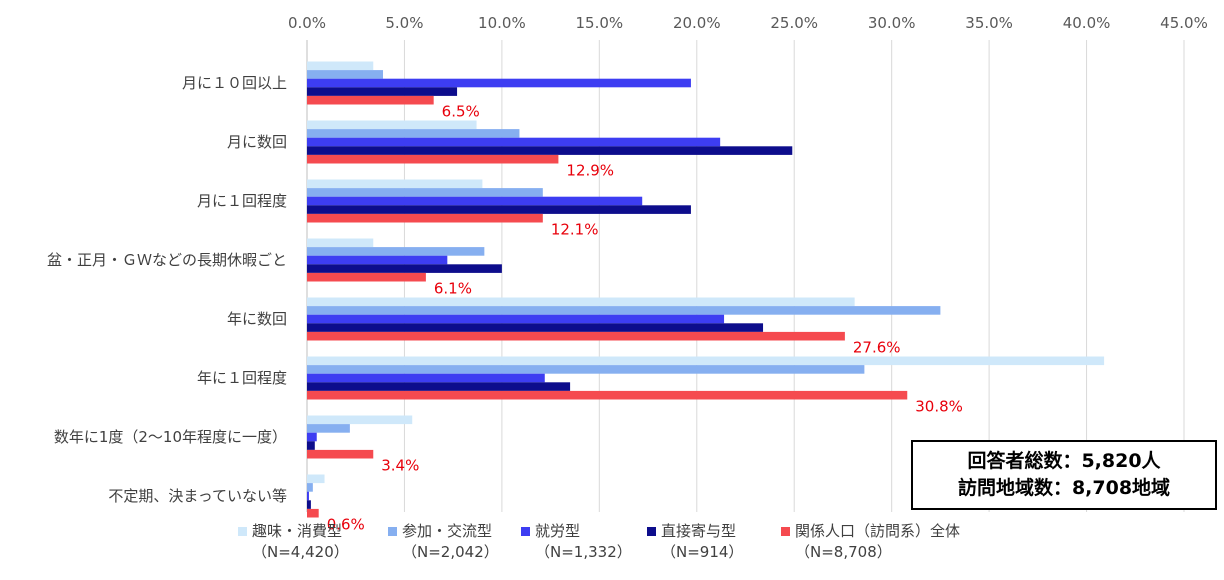 This screenshot has height=580, width=1224. I want to click on category-label: 盆・正月・ＧＷなどの長期休暇ごと, so click(167, 260).